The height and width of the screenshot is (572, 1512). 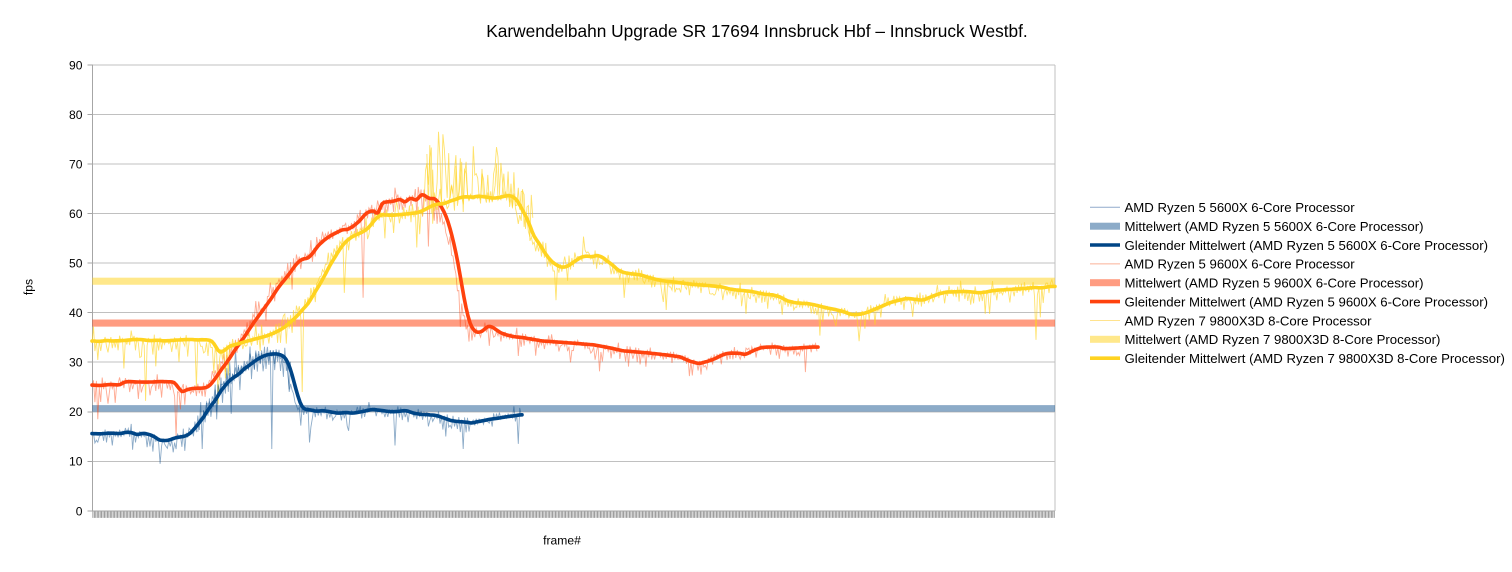 What do you see at coordinates (29, 287) in the screenshot?
I see `svg-text: fps` at bounding box center [29, 287].